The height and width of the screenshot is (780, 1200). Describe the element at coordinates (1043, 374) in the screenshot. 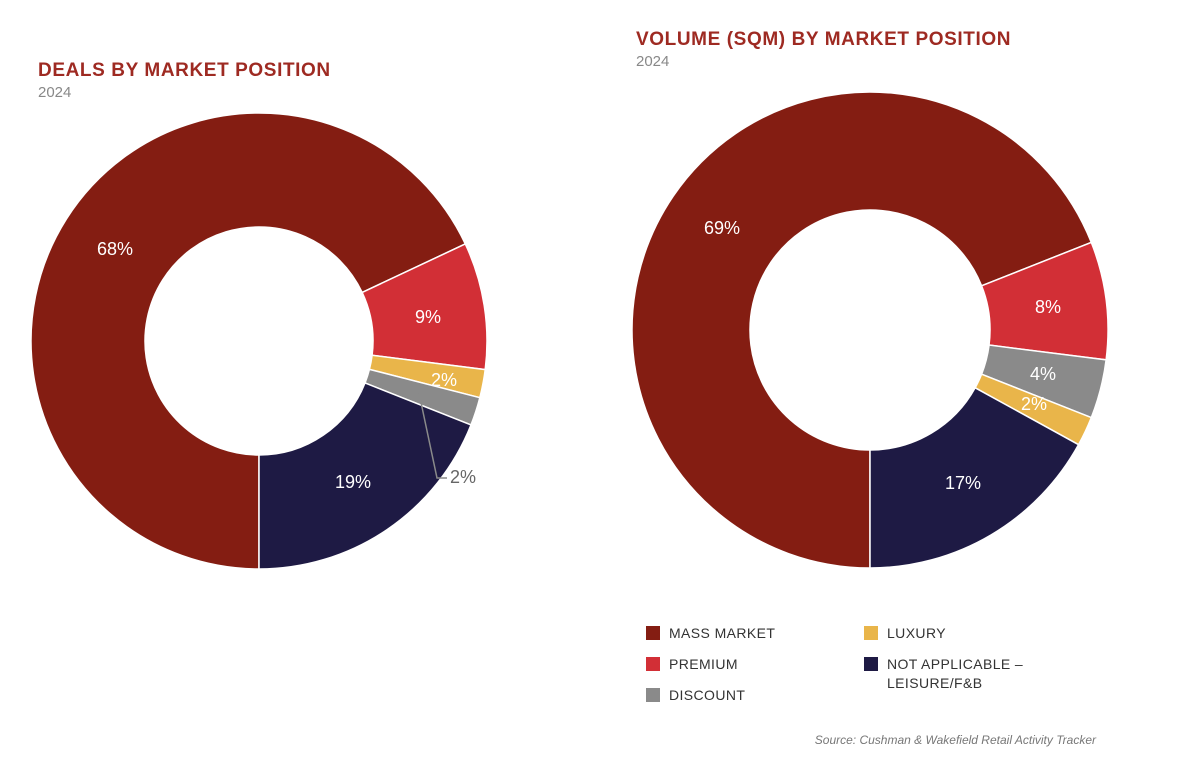

I see `data-label: 4%` at that location.